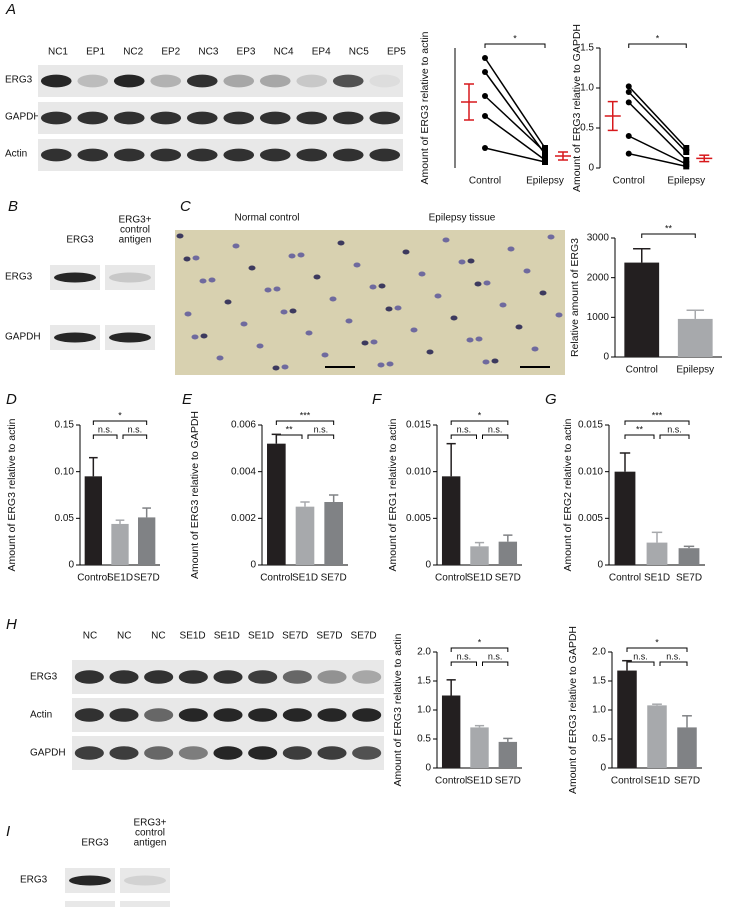 The height and width of the screenshot is (907, 732). What do you see at coordinates (359, 52) in the screenshot?
I see `lane-label: NC5` at bounding box center [359, 52].